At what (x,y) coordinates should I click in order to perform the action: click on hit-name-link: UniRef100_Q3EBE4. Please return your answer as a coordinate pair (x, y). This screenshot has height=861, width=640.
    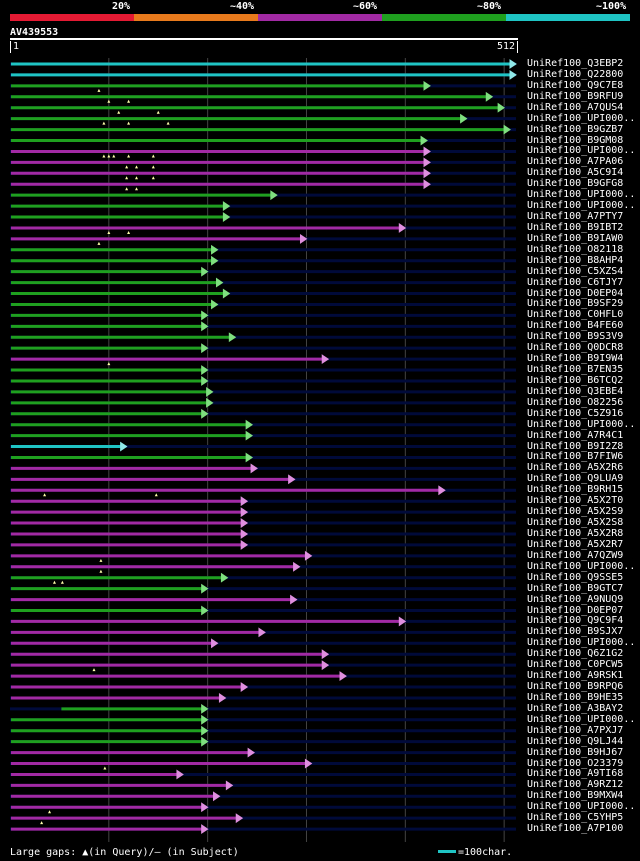
    Looking at the image, I should click on (575, 391).